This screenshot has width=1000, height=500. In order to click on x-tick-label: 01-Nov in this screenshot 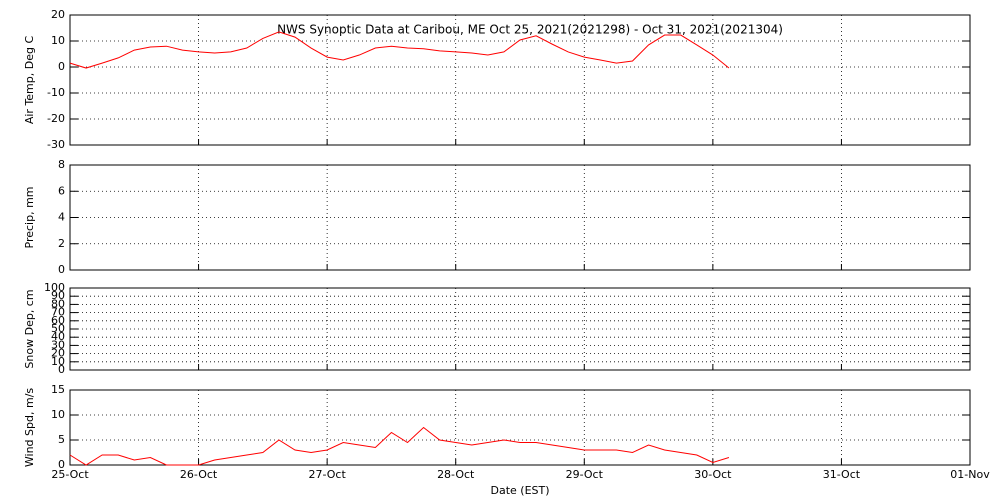, I will do `click(970, 474)`.